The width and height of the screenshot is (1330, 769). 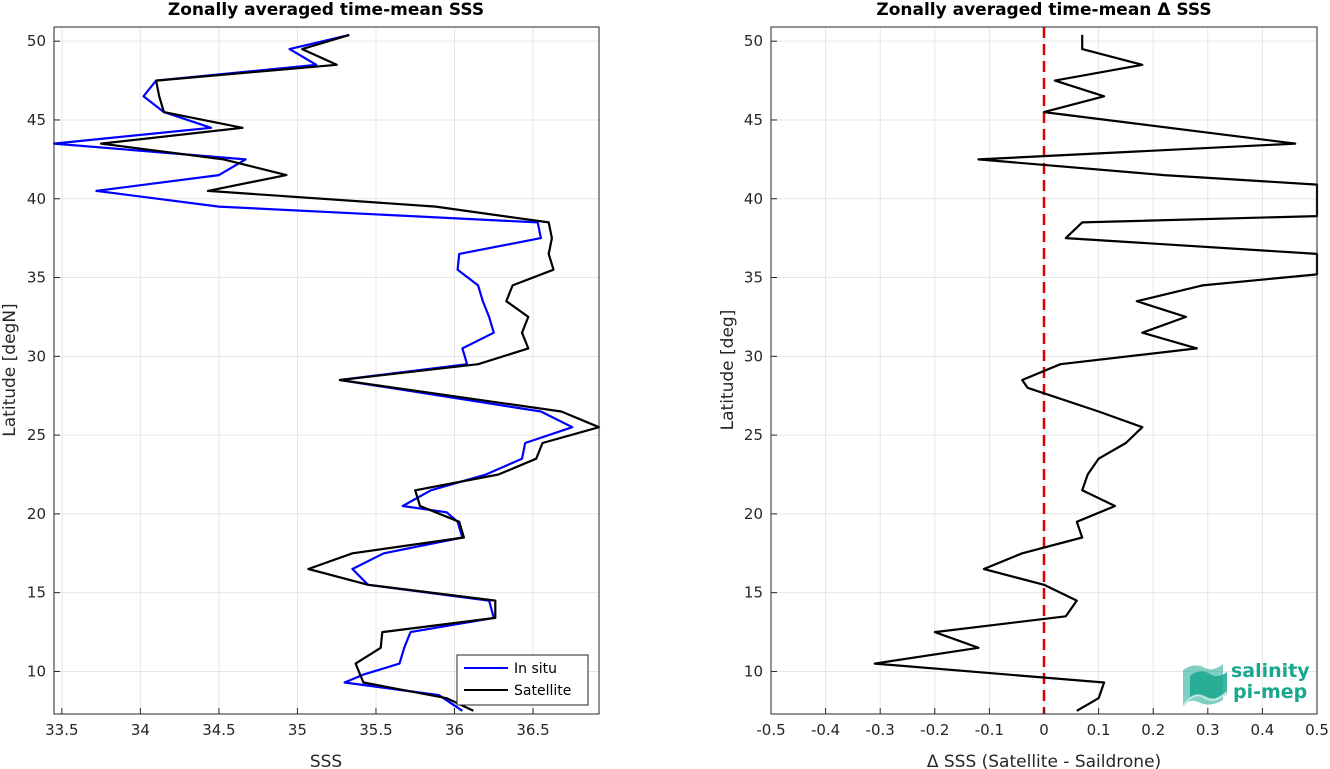 I want to click on legend-box, so click(x=522, y=680).